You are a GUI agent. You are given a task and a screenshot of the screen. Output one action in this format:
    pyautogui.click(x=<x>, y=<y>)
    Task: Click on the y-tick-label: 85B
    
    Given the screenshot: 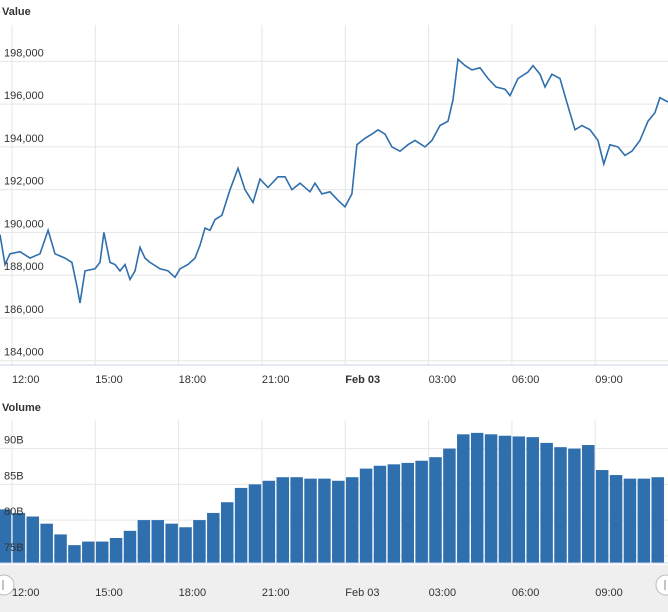 What is the action you would take?
    pyautogui.click(x=14, y=476)
    